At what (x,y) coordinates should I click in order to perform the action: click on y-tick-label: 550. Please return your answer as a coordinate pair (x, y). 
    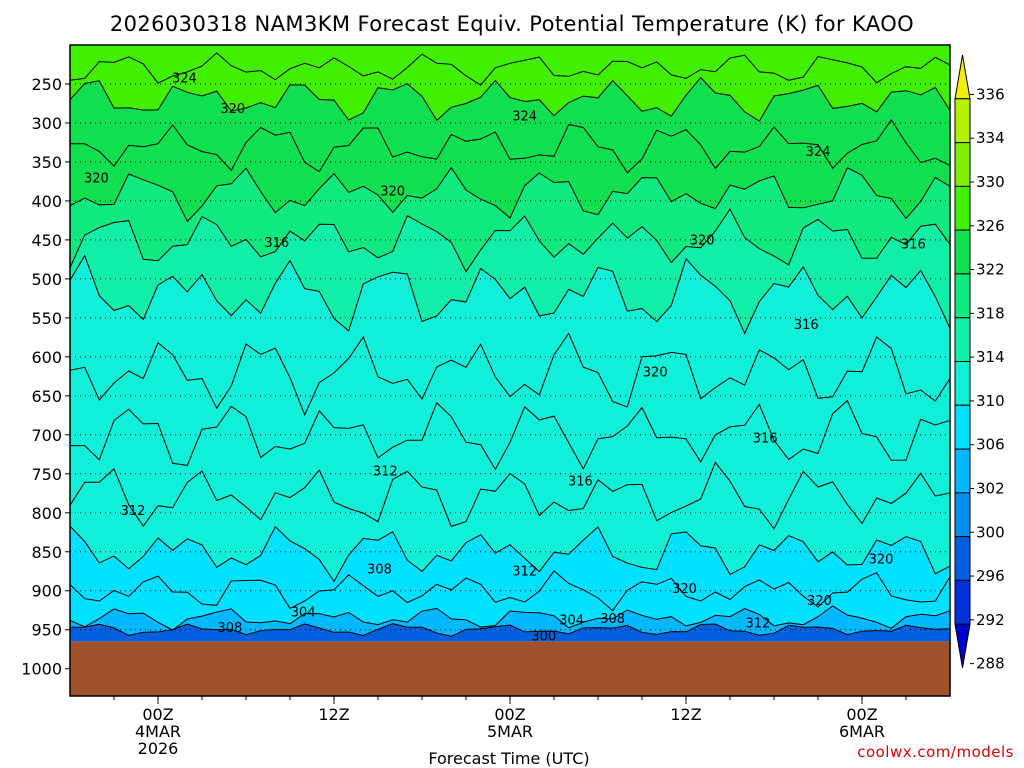
    Looking at the image, I should click on (46, 318).